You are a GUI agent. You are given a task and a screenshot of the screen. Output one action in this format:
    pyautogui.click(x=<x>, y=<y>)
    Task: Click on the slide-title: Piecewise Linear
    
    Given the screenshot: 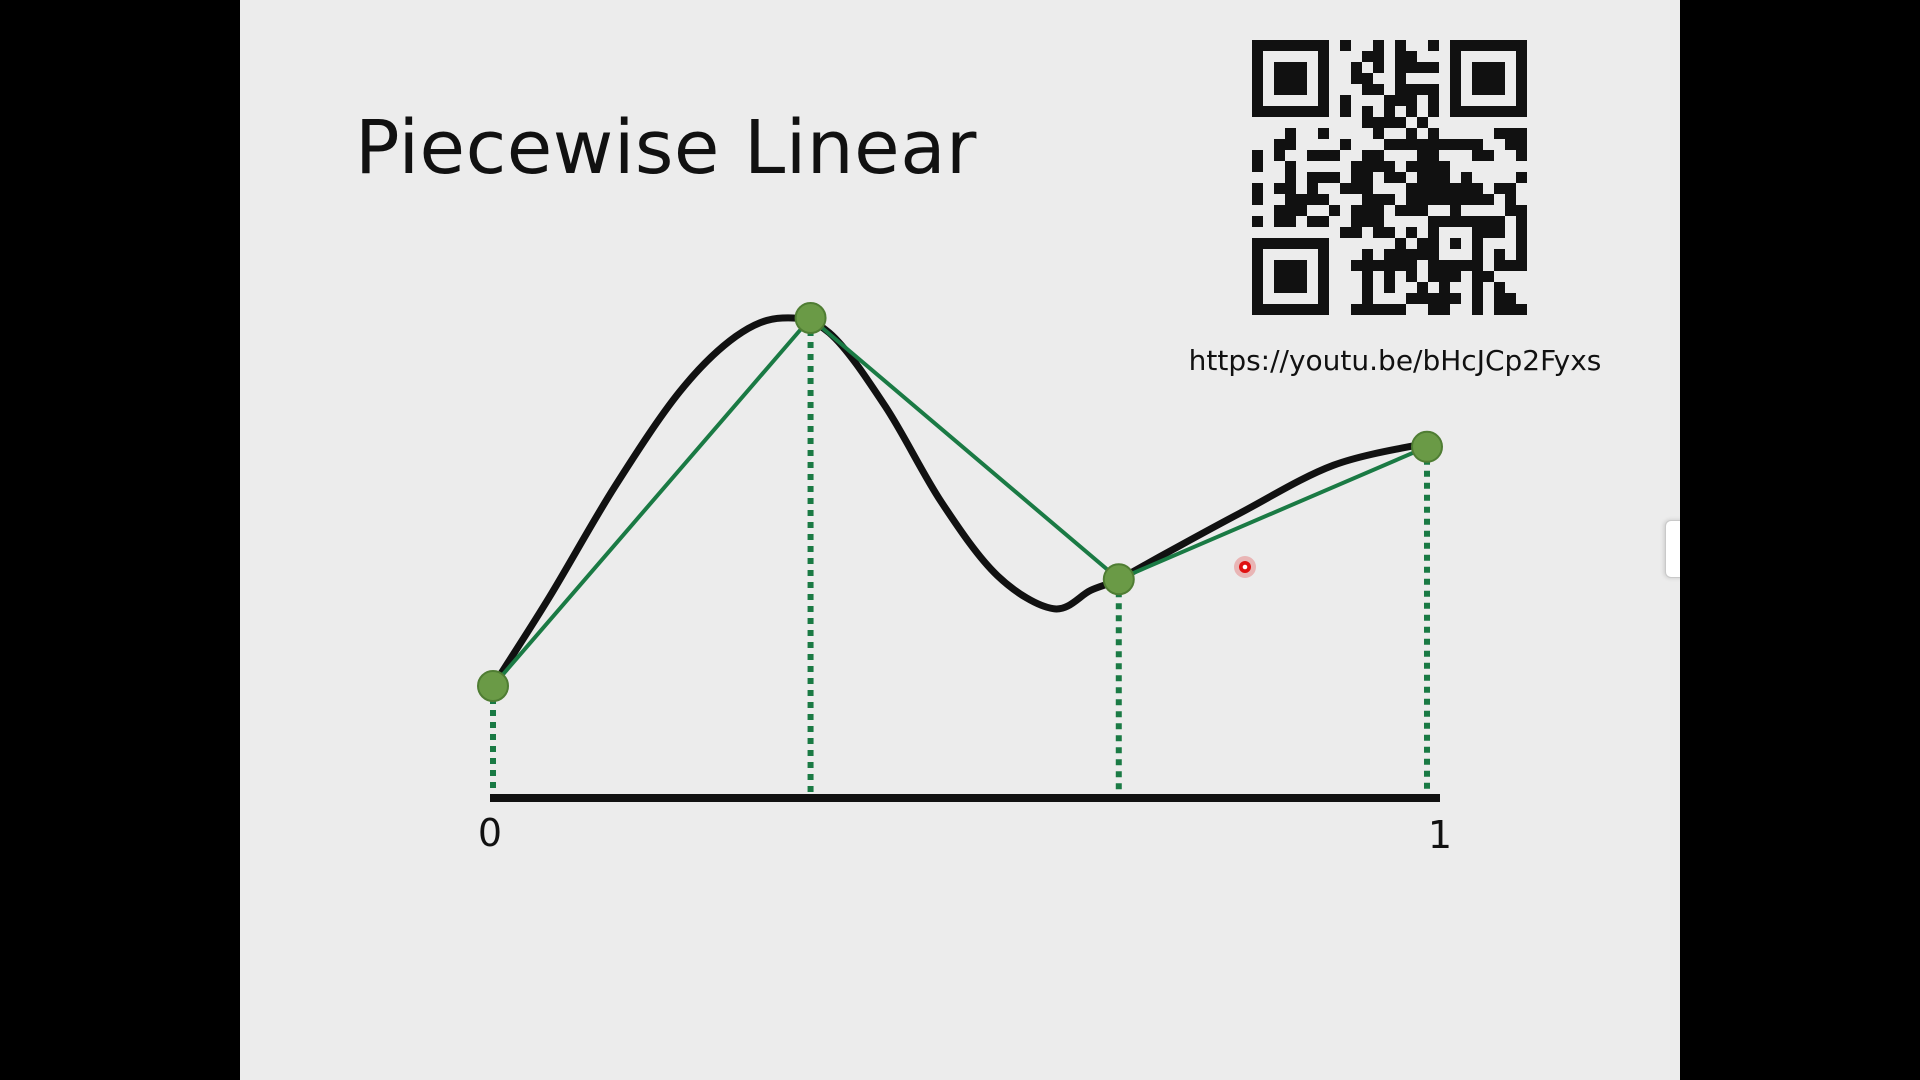 What is the action you would take?
    pyautogui.click(x=666, y=148)
    